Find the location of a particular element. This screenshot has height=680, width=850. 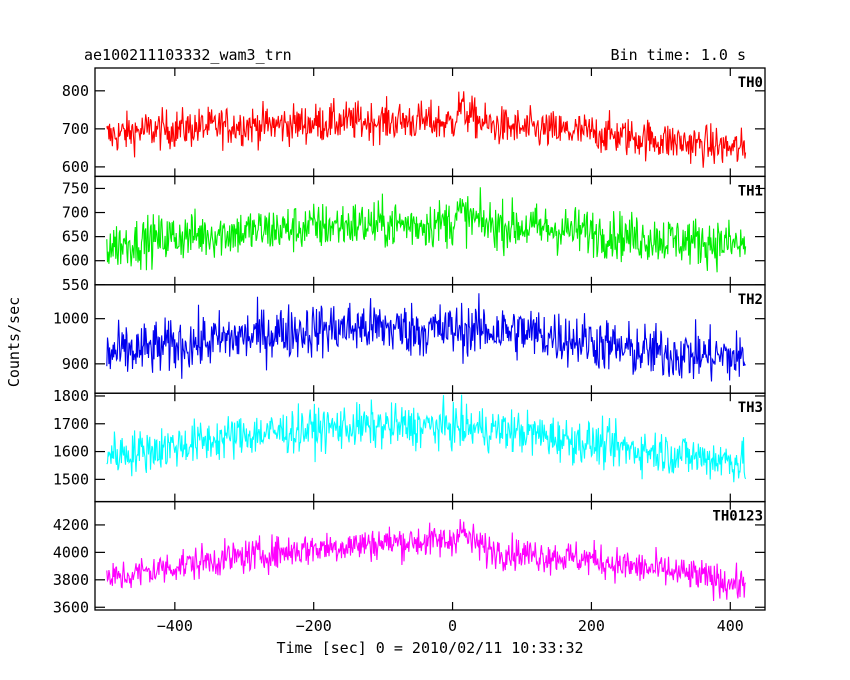

y-tick-label: 1000 is located at coordinates (71, 319).